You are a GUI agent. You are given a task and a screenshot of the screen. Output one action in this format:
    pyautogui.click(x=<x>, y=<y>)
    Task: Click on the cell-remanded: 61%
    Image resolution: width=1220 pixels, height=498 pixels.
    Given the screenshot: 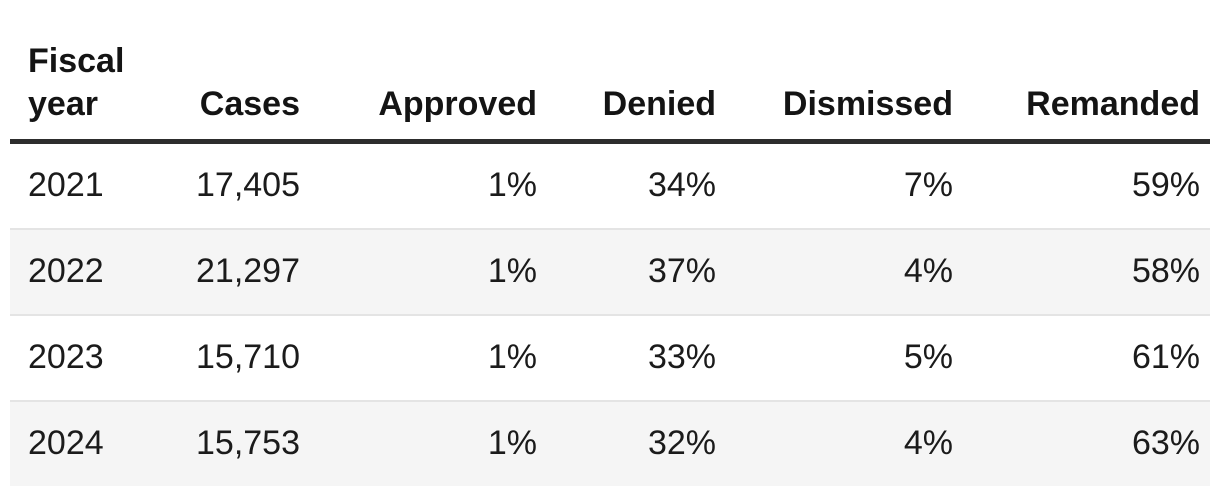 What is the action you would take?
    pyautogui.click(x=1165, y=357)
    